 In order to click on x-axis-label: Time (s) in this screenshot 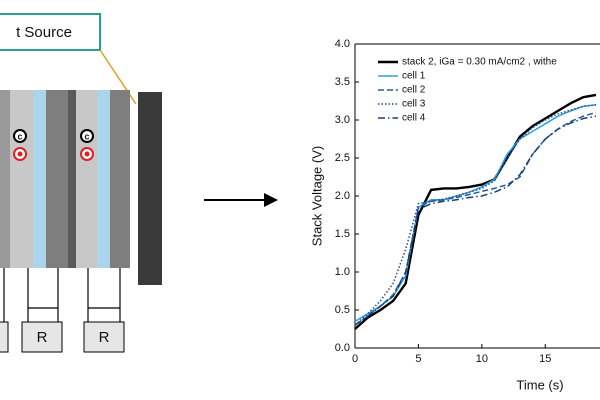, I will do `click(539, 384)`.